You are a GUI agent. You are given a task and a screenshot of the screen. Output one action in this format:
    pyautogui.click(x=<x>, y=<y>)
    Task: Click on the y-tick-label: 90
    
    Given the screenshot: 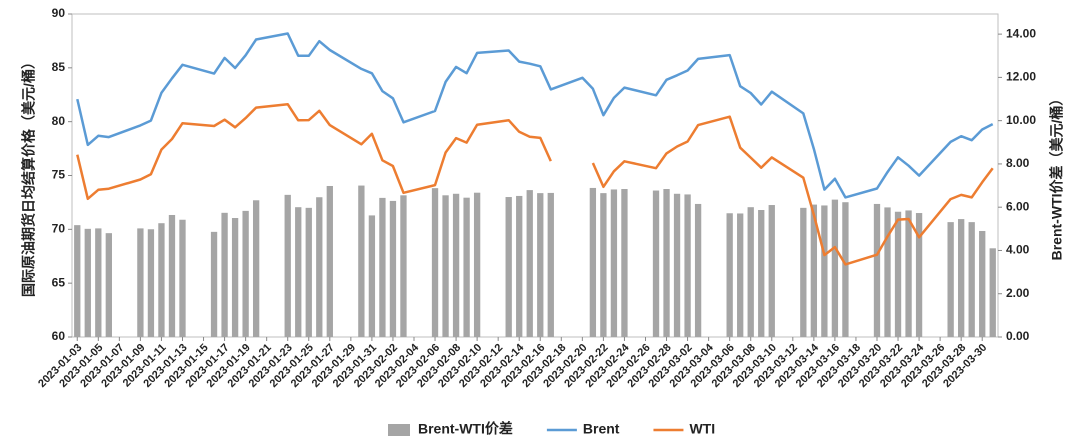 What is the action you would take?
    pyautogui.click(x=59, y=13)
    